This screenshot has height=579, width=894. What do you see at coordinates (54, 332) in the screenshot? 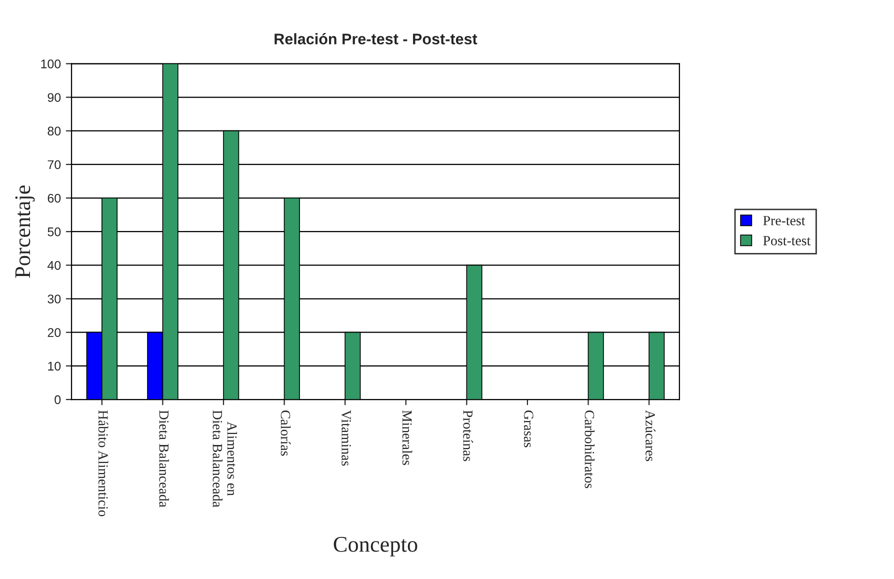
I see `y-tick-label: 20` at bounding box center [54, 332].